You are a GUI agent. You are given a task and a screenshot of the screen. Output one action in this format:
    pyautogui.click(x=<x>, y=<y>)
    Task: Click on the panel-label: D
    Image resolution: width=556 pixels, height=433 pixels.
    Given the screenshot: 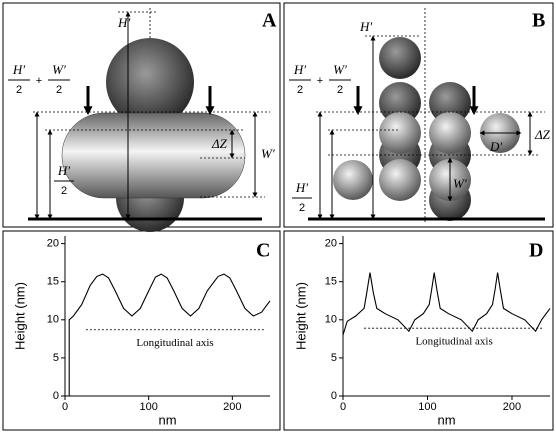 What is the action you would take?
    pyautogui.click(x=536, y=251)
    